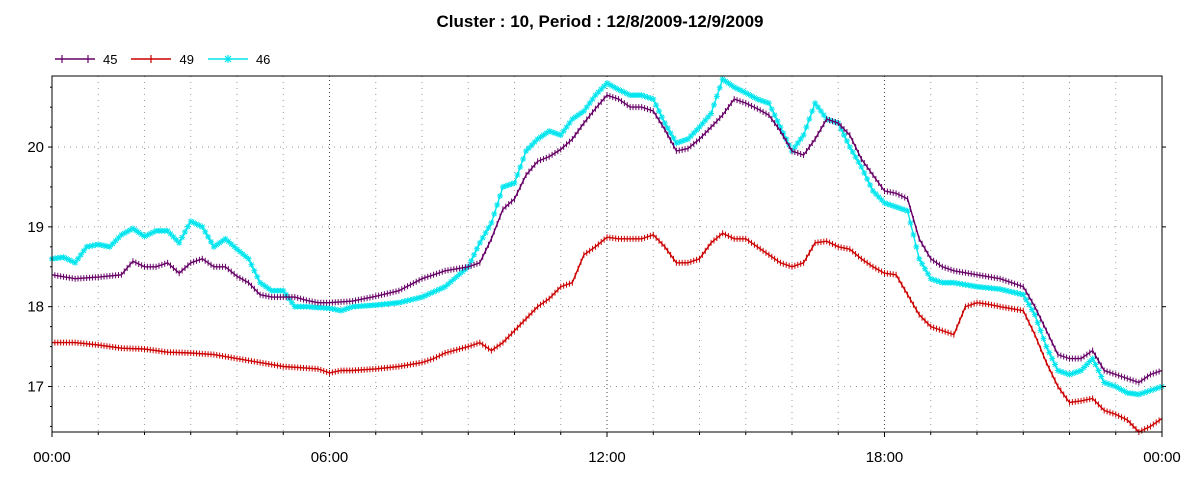 Image resolution: width=1200 pixels, height=480 pixels. I want to click on legend-item-49: 49, so click(162, 59).